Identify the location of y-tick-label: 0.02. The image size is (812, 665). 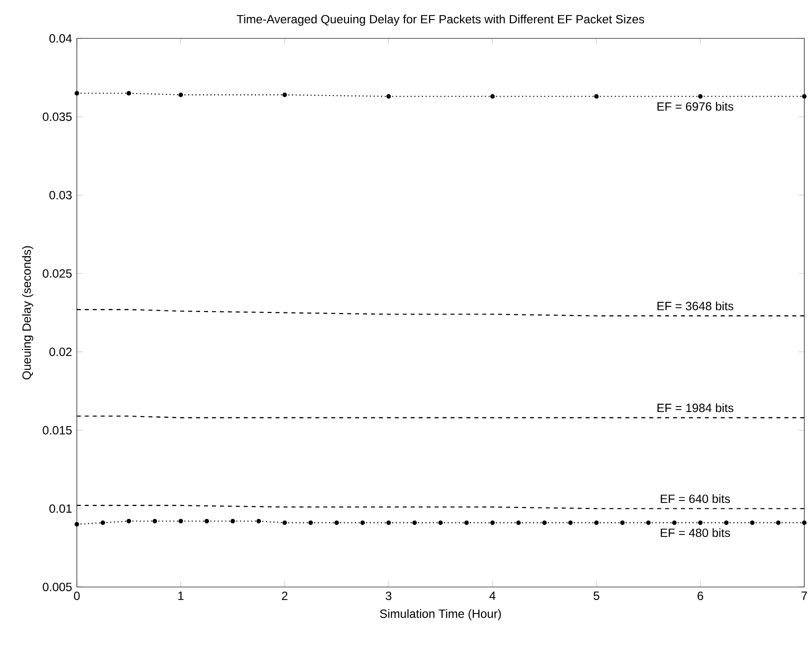
(60, 352).